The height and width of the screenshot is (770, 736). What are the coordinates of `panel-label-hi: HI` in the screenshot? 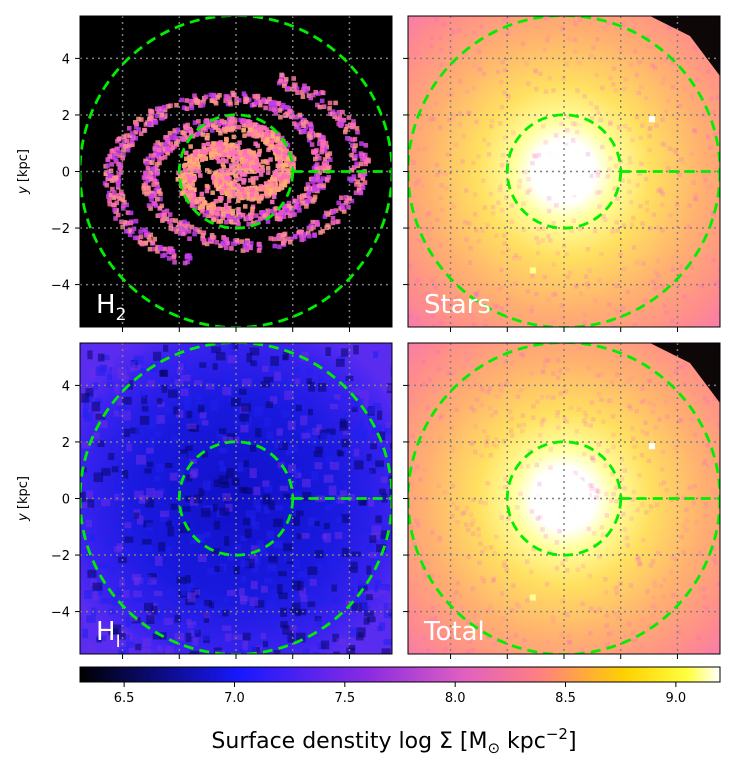 It's located at (108, 634).